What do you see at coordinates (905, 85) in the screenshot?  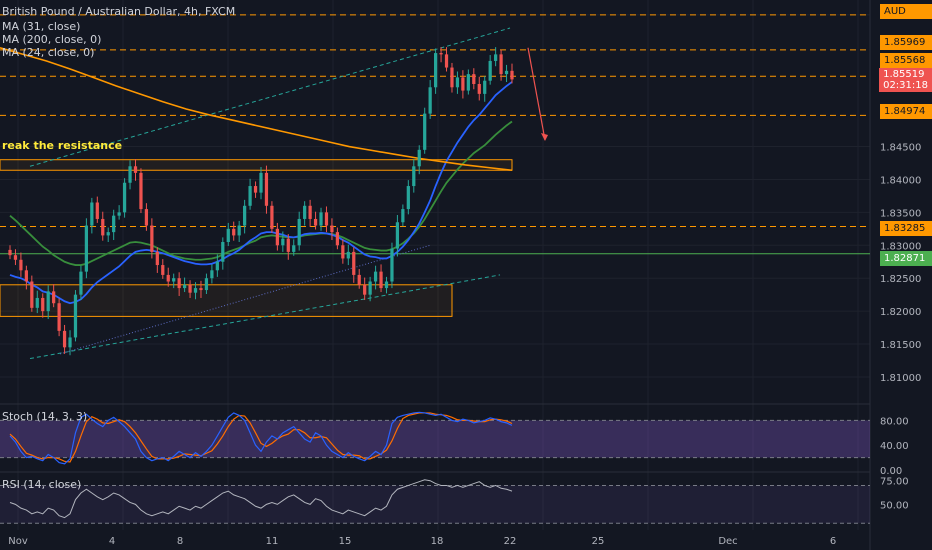 I see `bar-countdown: 02:31:18` at bounding box center [905, 85].